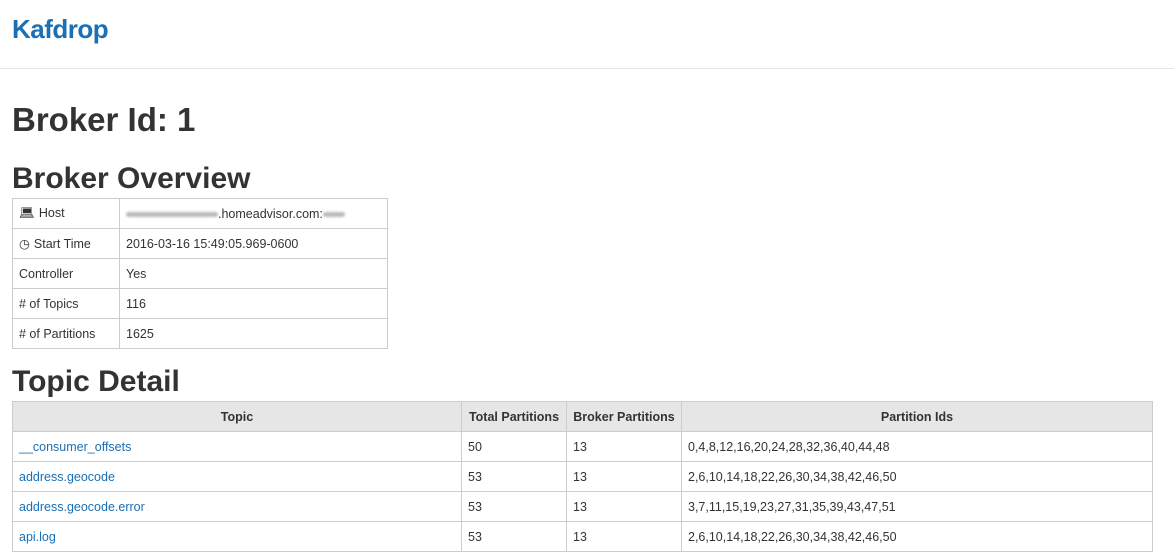 The image size is (1174, 552). I want to click on table-row: # of Topics 116, so click(200, 303).